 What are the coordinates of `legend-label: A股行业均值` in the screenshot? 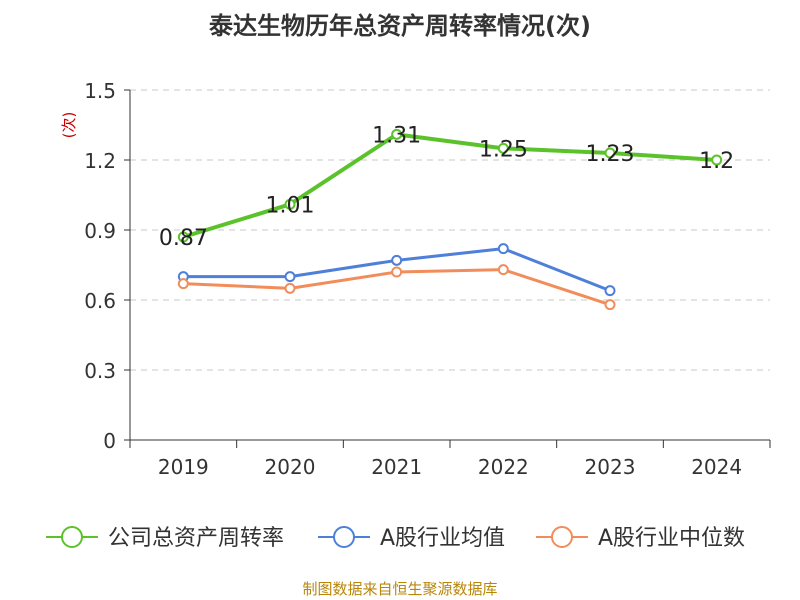 It's located at (442, 538).